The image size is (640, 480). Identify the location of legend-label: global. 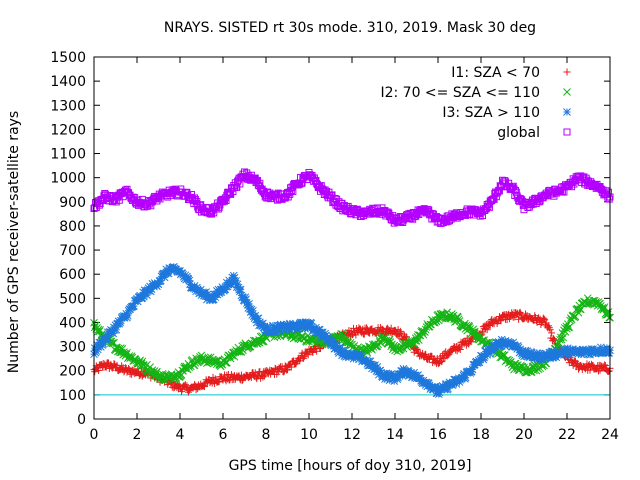
(518, 133).